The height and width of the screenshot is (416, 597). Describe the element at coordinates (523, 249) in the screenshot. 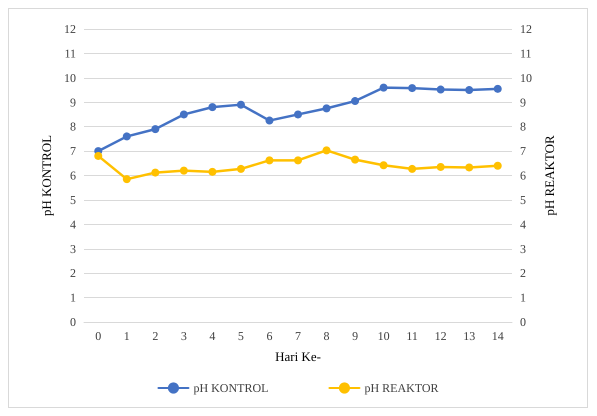

I see `y2-tick-label: 3` at that location.